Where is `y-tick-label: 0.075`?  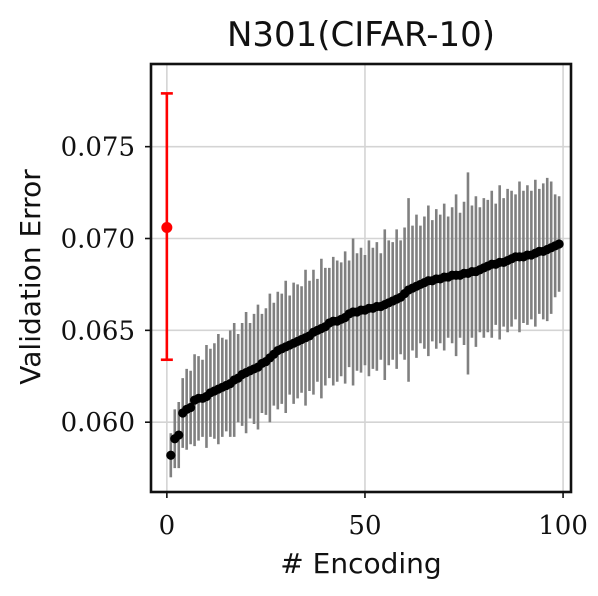
y-tick-label: 0.075 is located at coordinates (98, 148).